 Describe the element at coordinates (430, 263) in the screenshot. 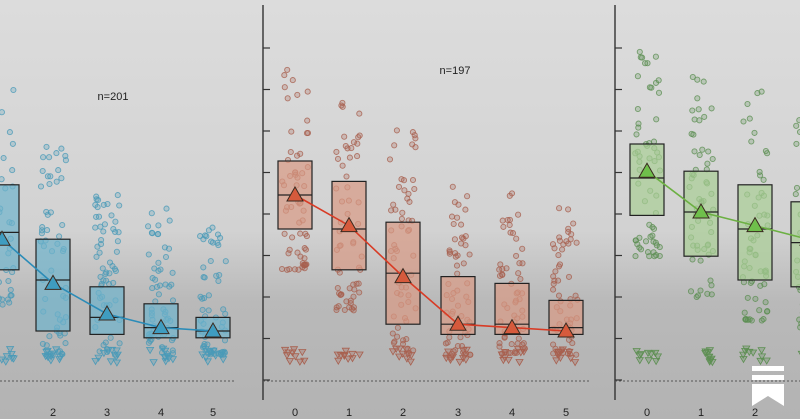

I see `mean-trend-line` at that location.